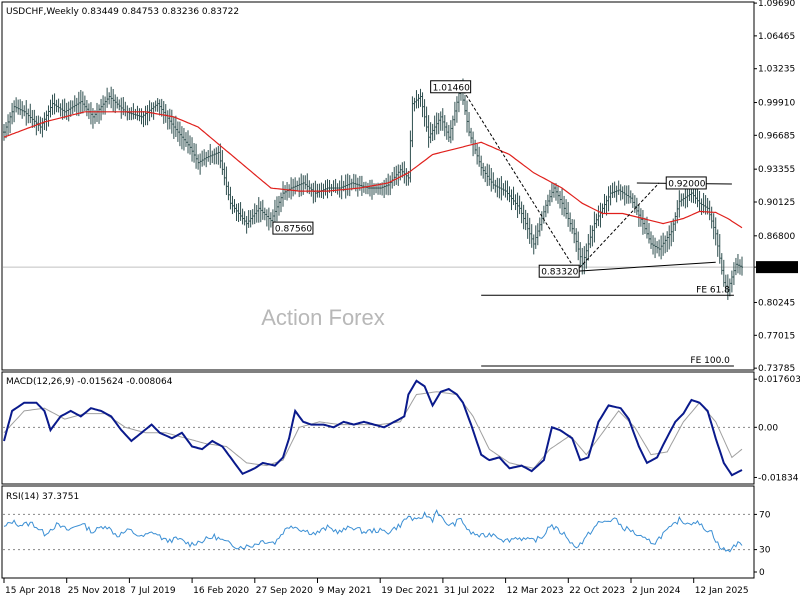 The image size is (800, 600). Describe the element at coordinates (323, 317) in the screenshot. I see `watermark: Action Forex` at that location.